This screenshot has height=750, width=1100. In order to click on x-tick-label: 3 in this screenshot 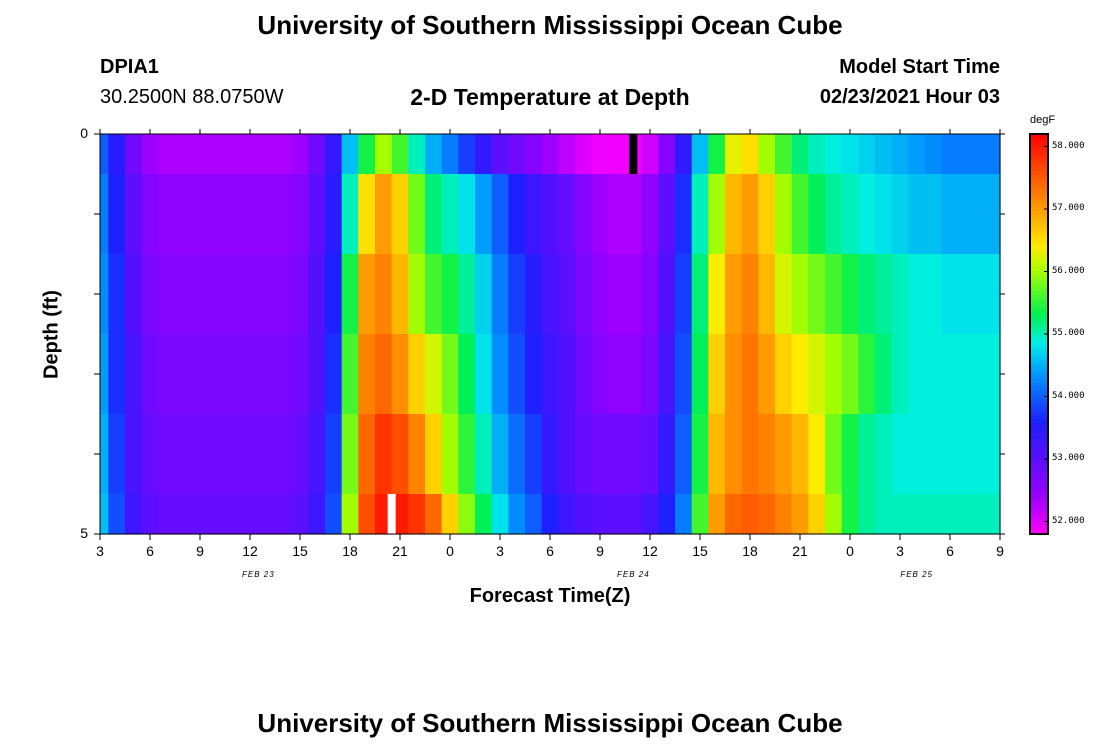, I will do `click(500, 551)`.